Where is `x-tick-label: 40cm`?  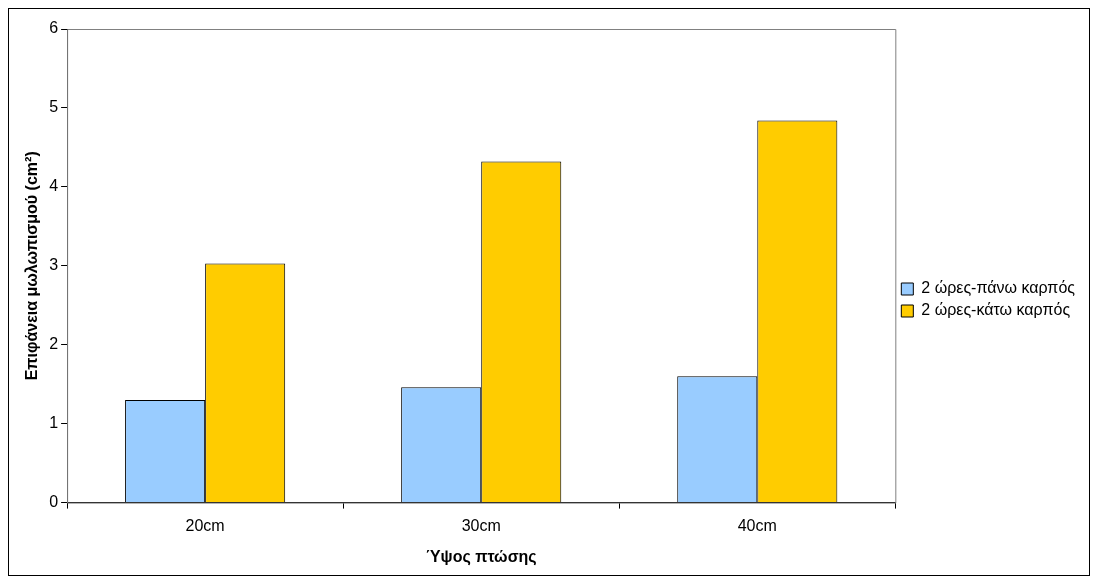
x-tick-label: 40cm is located at coordinates (757, 525).